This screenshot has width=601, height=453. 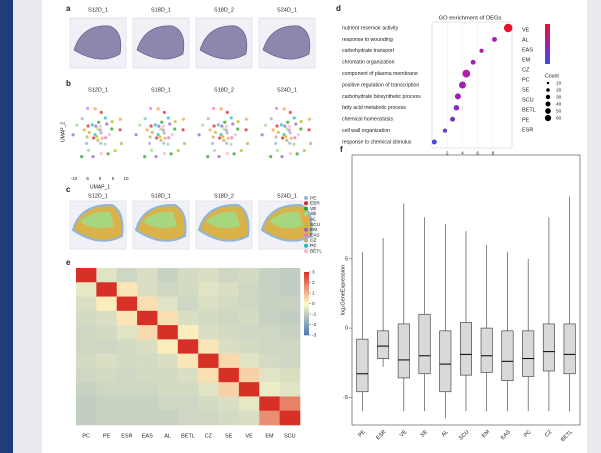 I want to click on panel-label: d, so click(x=338, y=8).